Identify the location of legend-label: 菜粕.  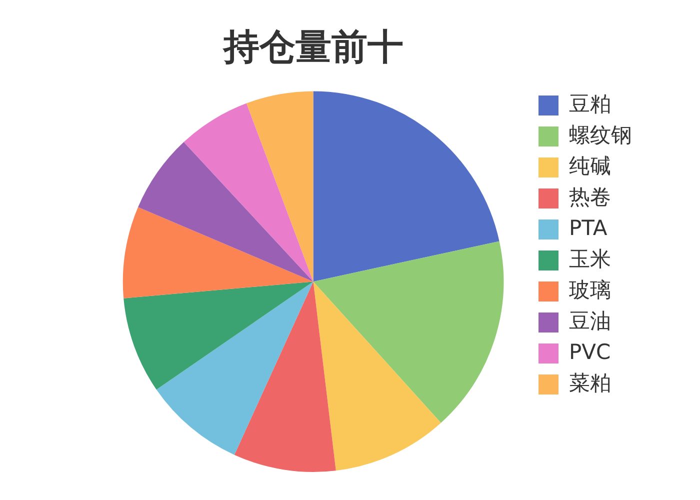
(590, 382).